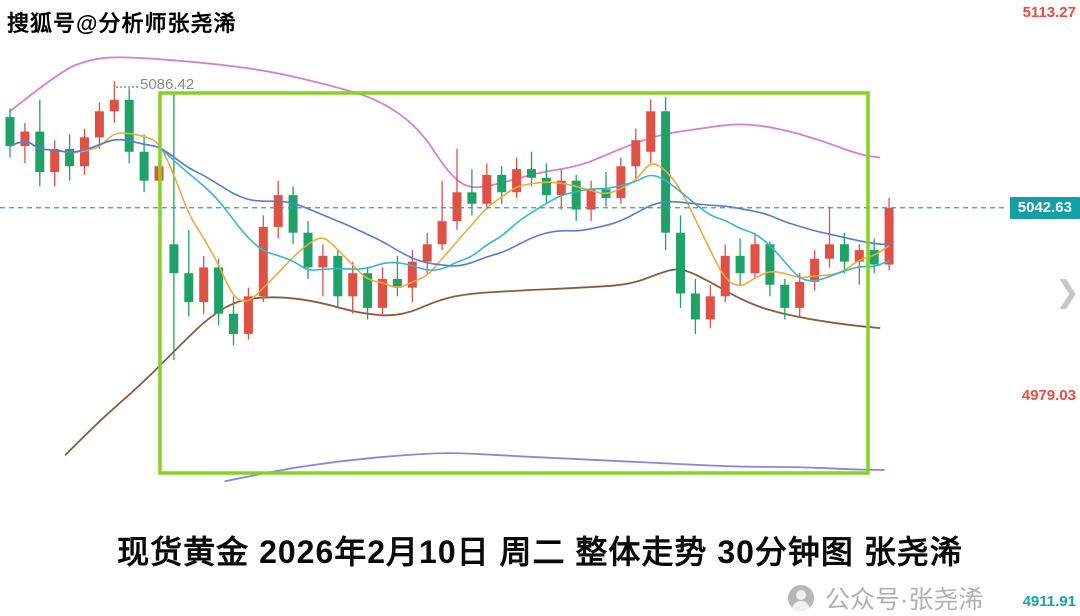 The height and width of the screenshot is (616, 1080). I want to click on high-annotation-label: 5086.42, so click(167, 84).